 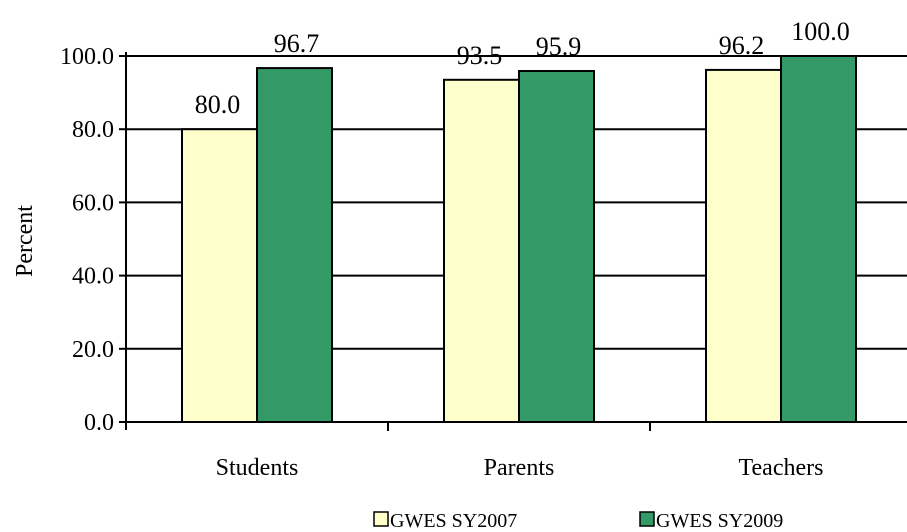 What do you see at coordinates (87, 57) in the screenshot?
I see `y-tick-label: 100.0` at bounding box center [87, 57].